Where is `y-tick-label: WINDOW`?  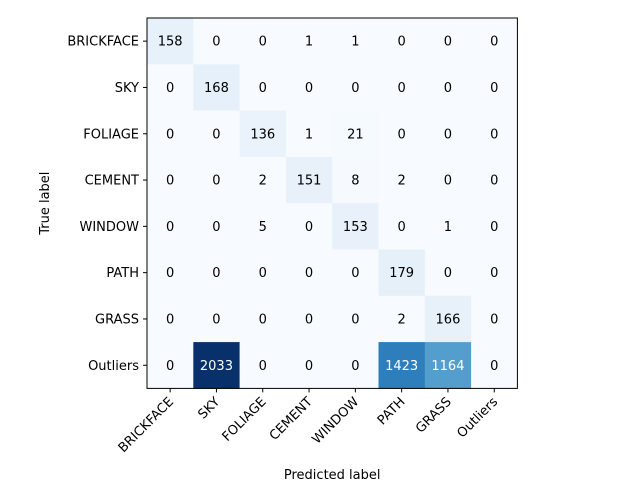 y-tick-label: WINDOW is located at coordinates (109, 227).